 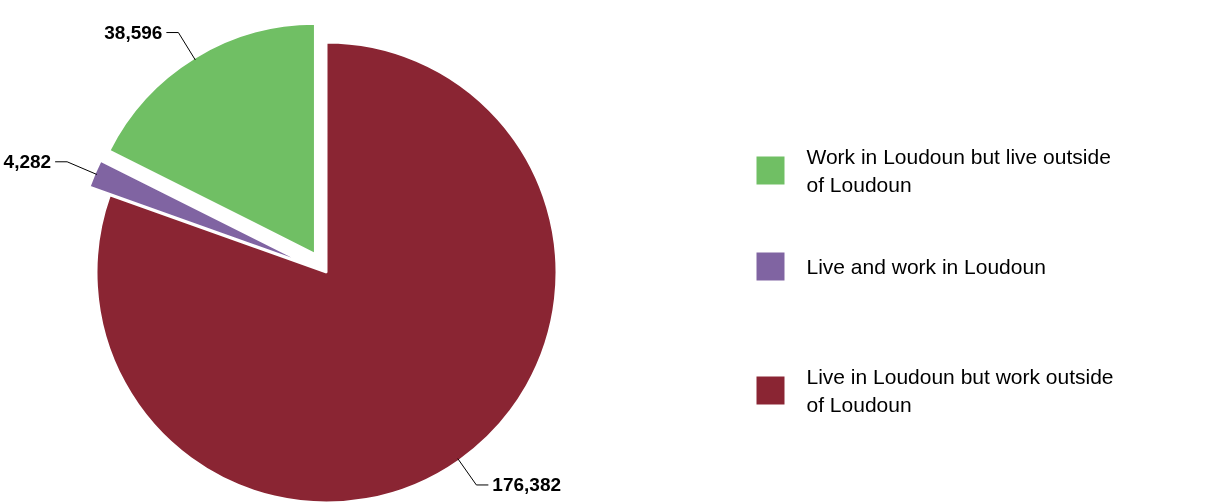 I want to click on data-label: 38,596, so click(x=133, y=33).